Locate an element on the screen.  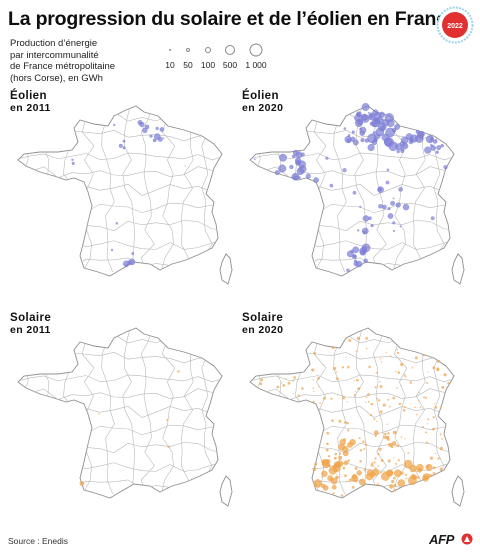
panel-label: Éolien en 2011 is located at coordinates (30, 102).